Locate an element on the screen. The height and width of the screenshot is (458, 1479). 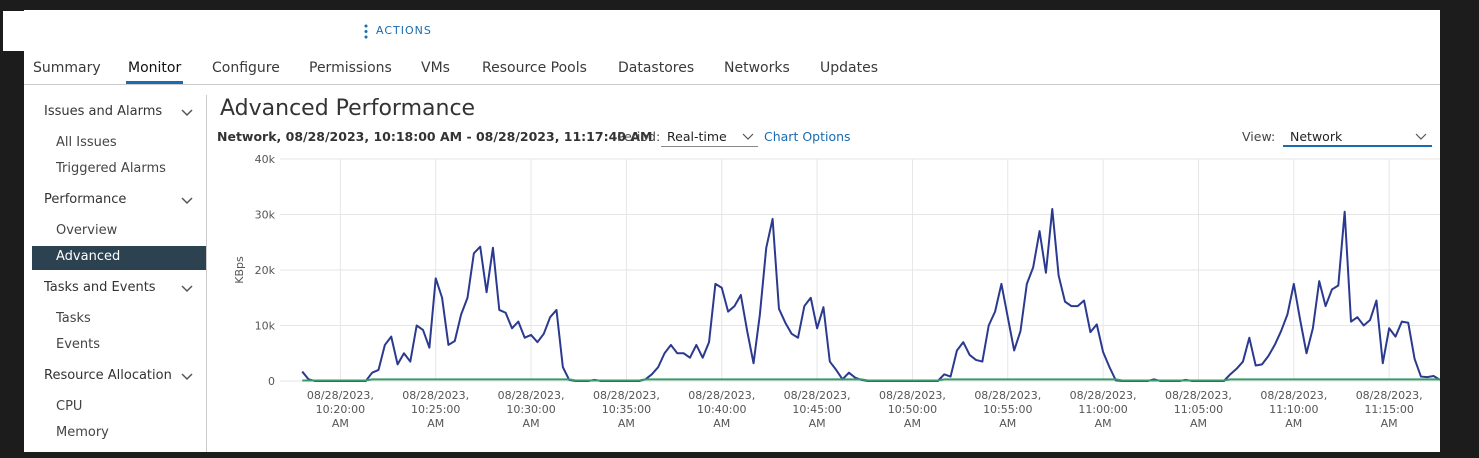
tab: Summary is located at coordinates (67, 68).